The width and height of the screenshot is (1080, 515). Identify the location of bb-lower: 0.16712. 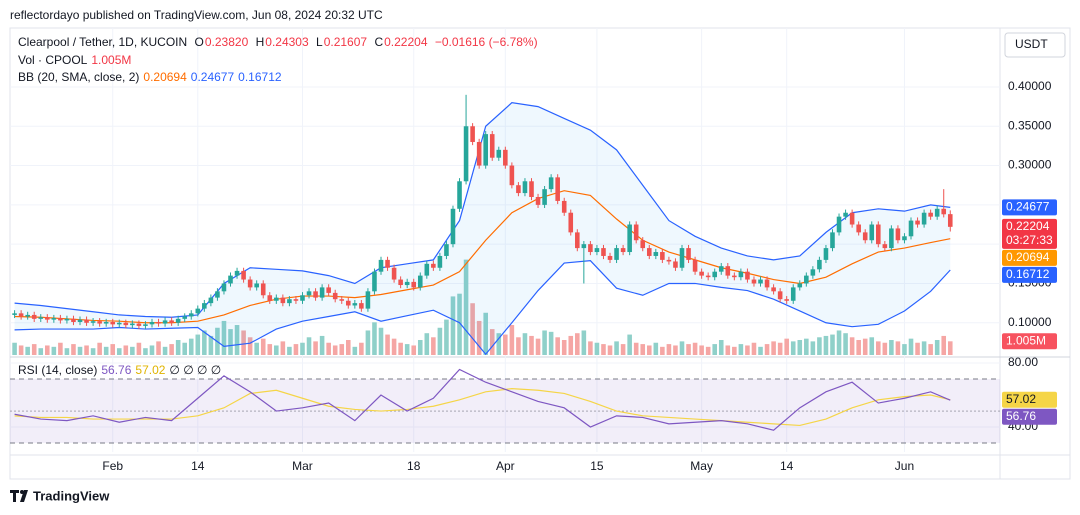
(260, 77).